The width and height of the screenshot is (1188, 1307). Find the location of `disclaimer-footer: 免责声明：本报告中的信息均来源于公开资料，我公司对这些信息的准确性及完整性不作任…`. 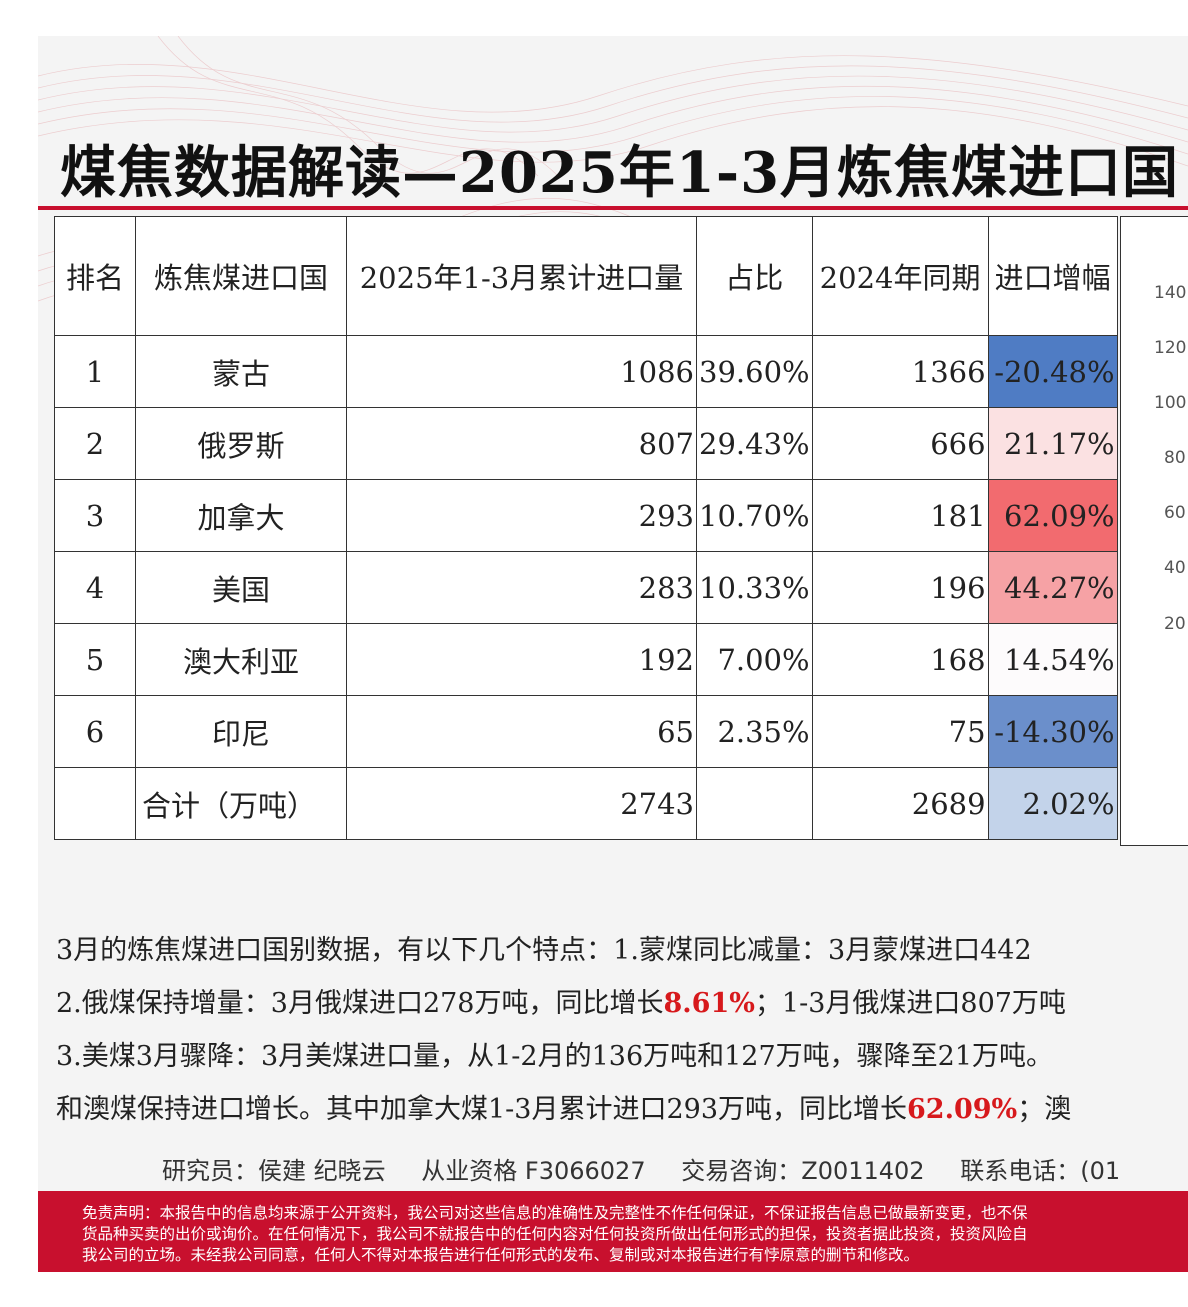

disclaimer-footer: 免责声明：本报告中的信息均来源于公开资料，我公司对这些信息的准确性及完整性不作任… is located at coordinates (613, 1231).